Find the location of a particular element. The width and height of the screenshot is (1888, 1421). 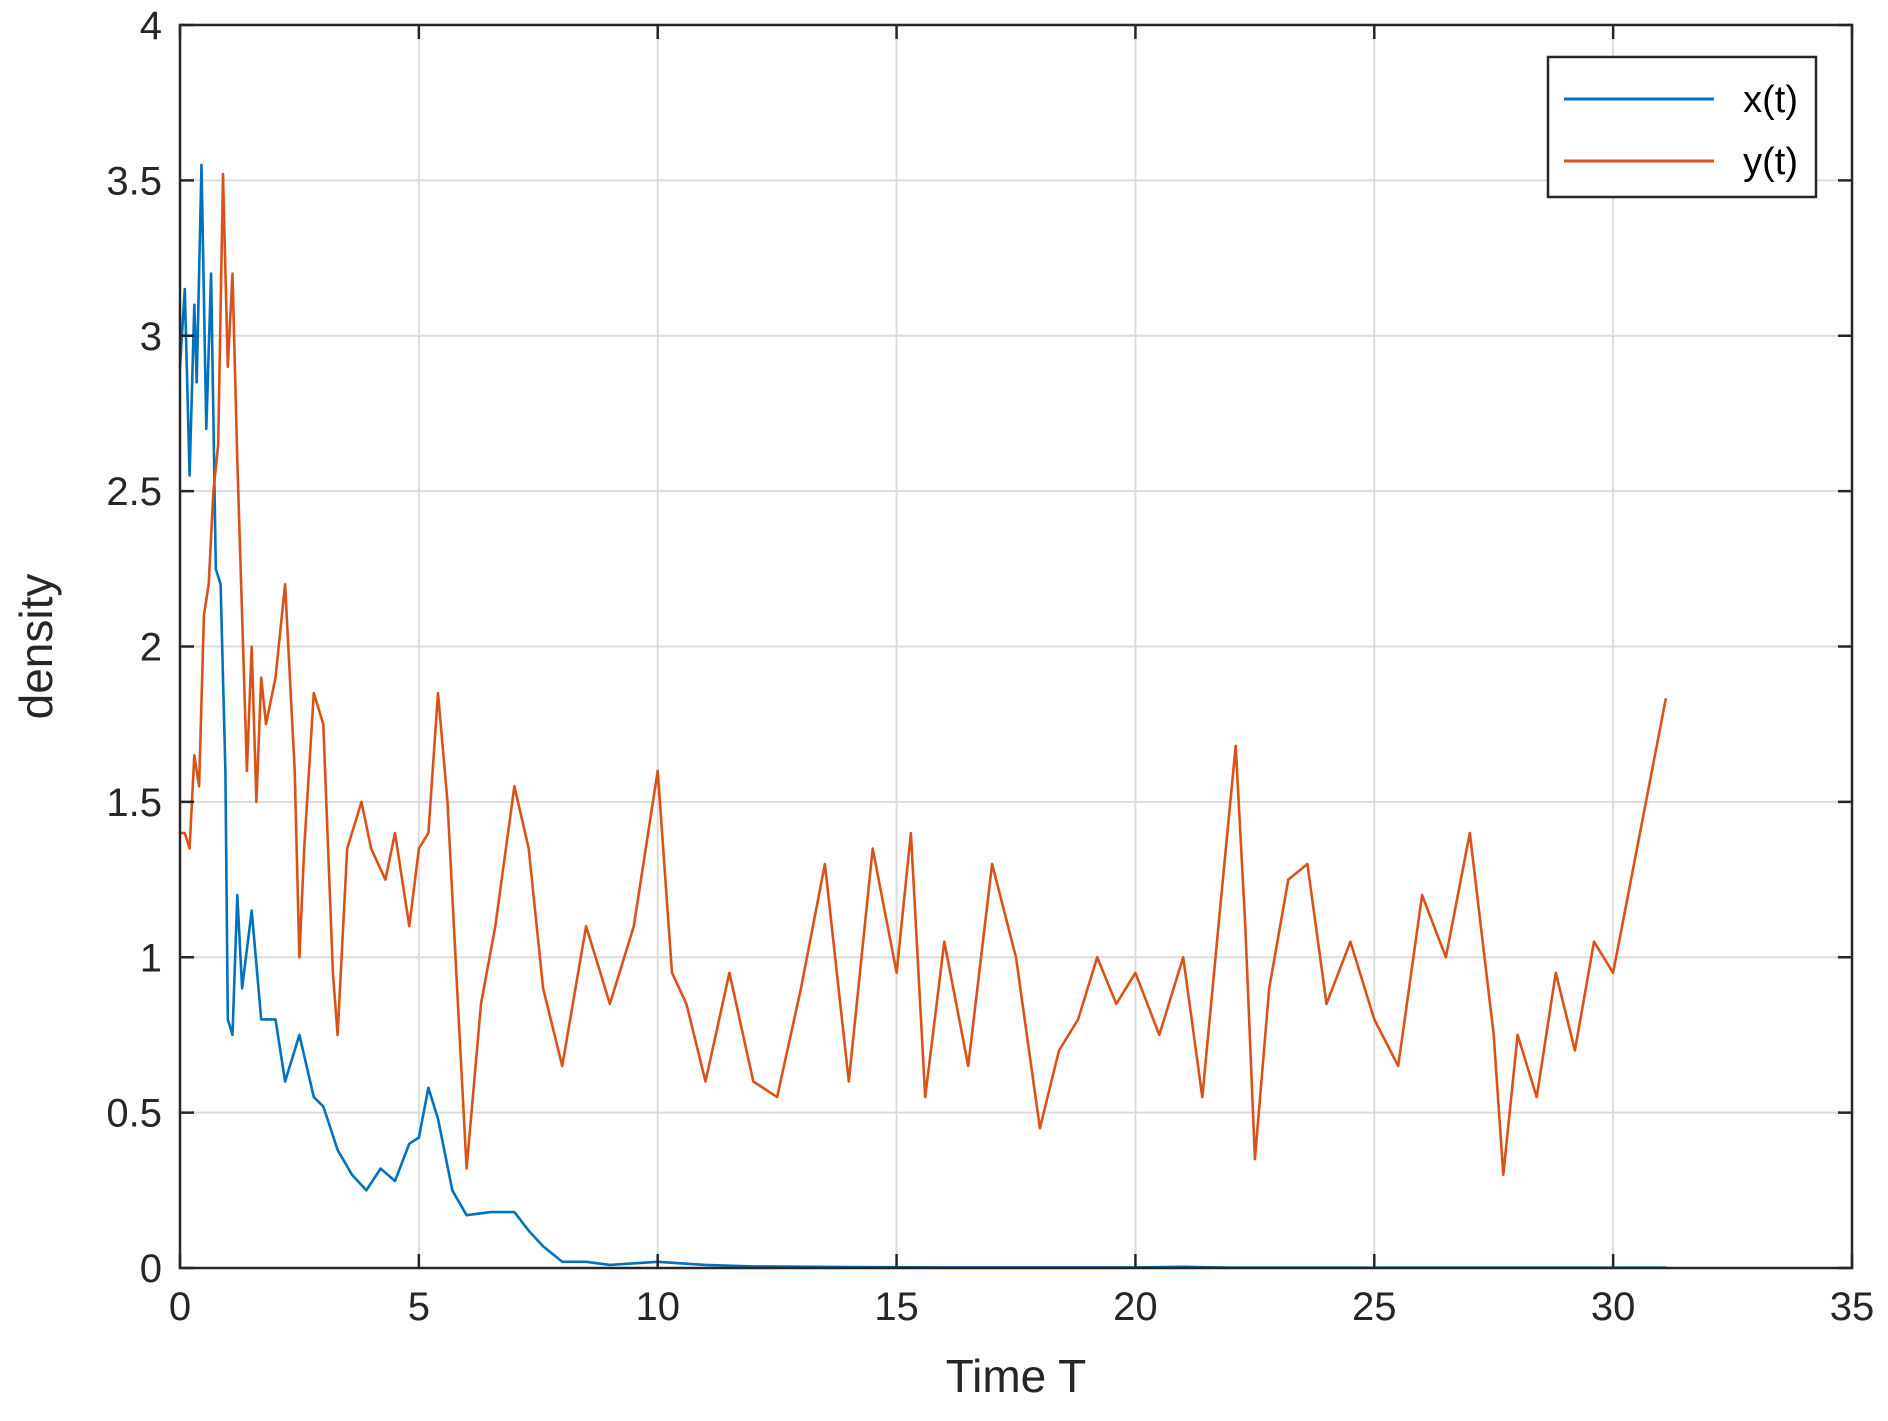

legend-label-y: y(t) is located at coordinates (1770, 162).